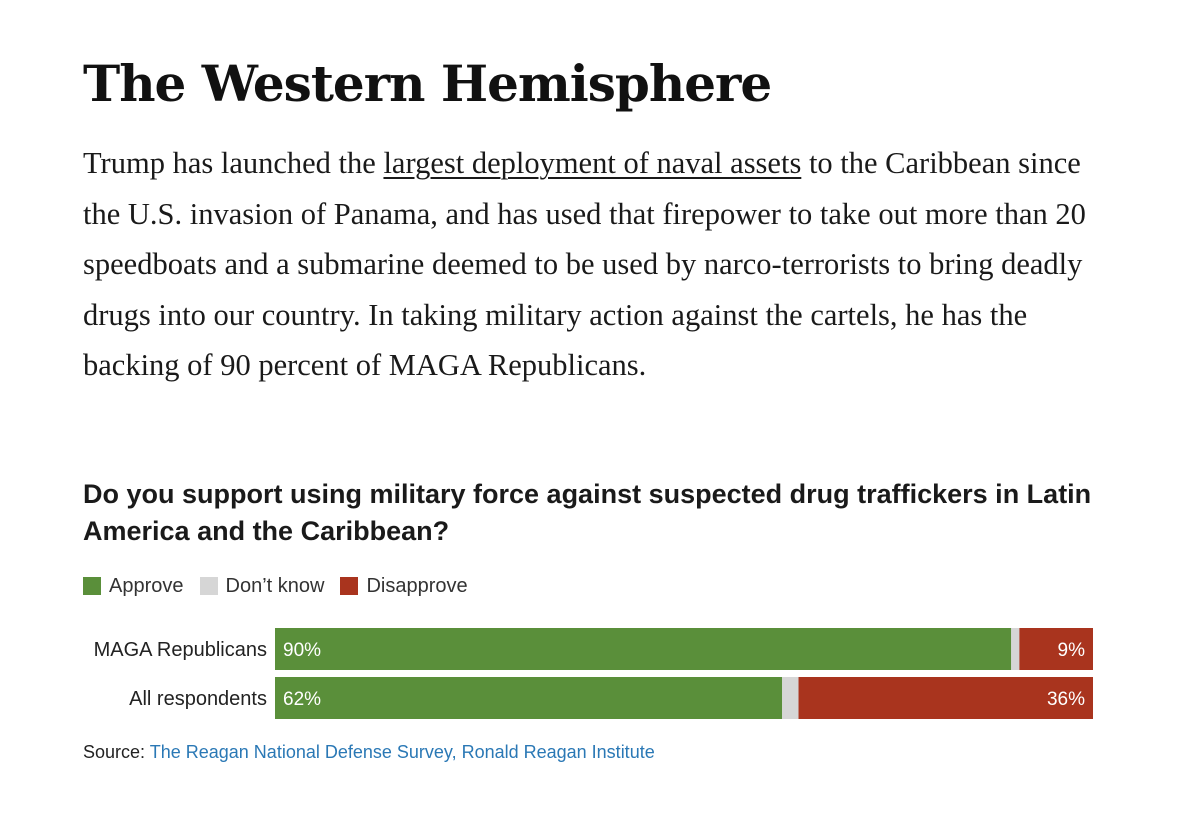 This screenshot has height=836, width=1200. Describe the element at coordinates (1072, 650) in the screenshot. I see `data-label: 9%` at that location.